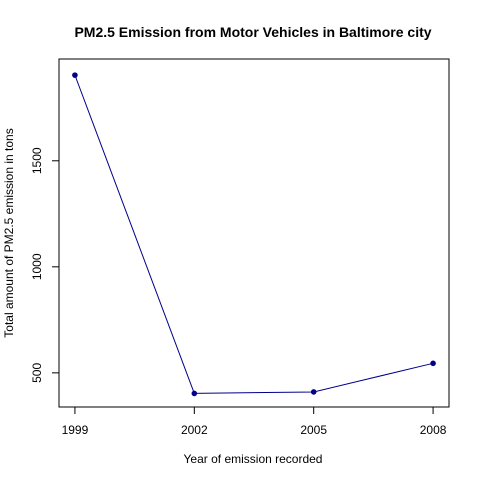 This screenshot has height=480, width=480. I want to click on y-tick-label: 1000, so click(37, 266).